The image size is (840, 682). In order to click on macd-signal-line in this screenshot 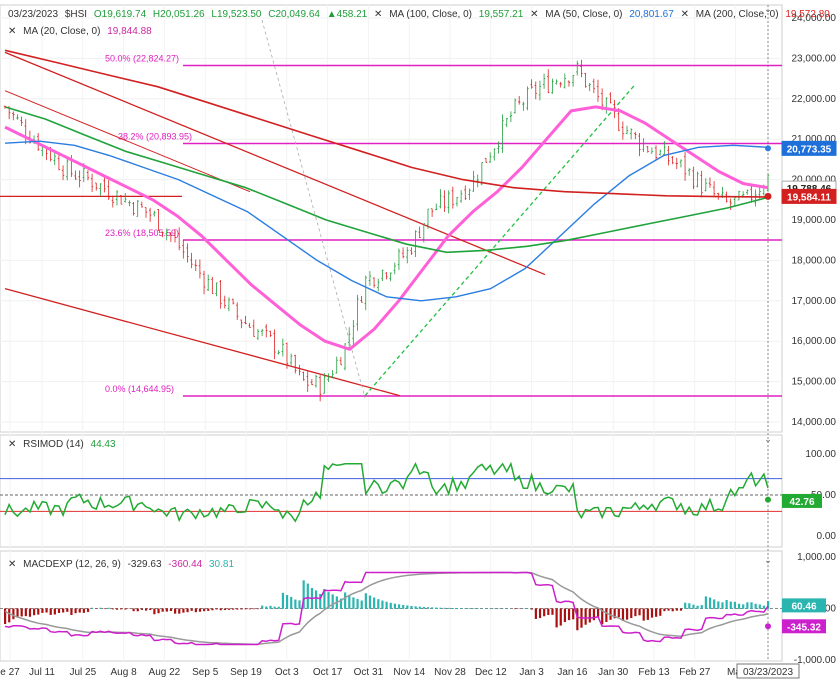, I will do `click(386, 608)`.